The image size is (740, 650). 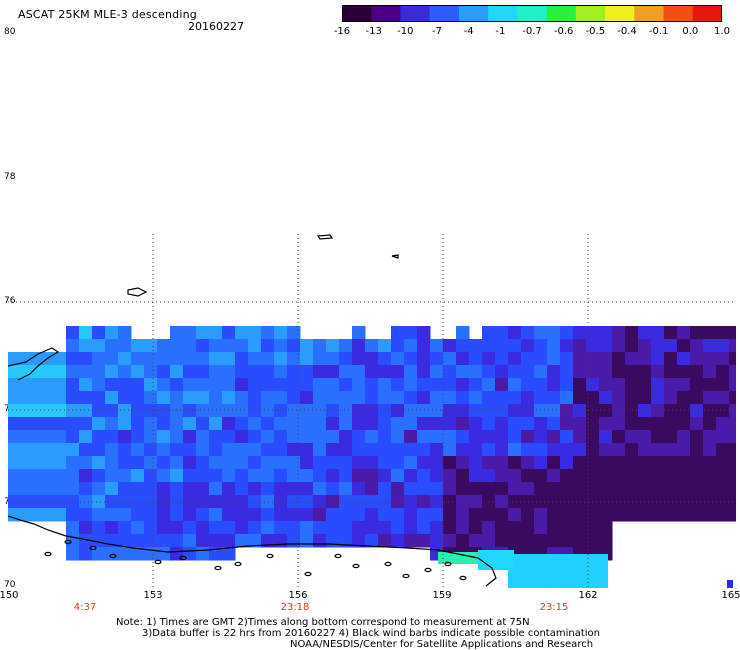 I want to click on lon-label-150: 150, so click(x=9, y=595).